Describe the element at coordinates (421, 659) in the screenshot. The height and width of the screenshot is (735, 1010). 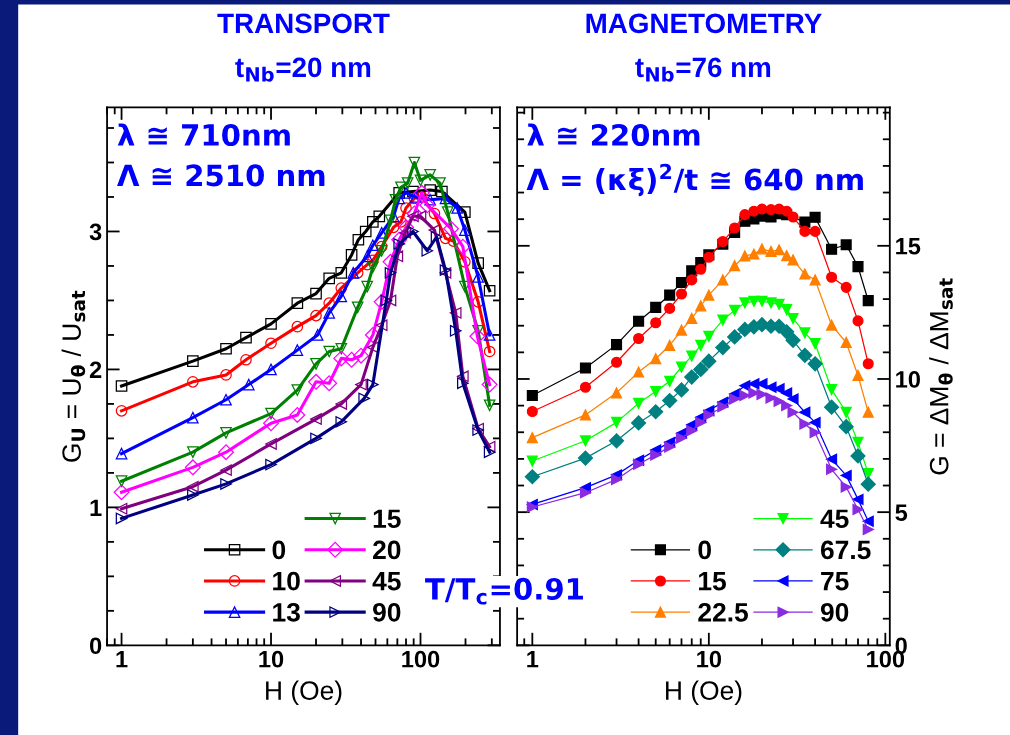
I see `x-tick-label: 100` at that location.